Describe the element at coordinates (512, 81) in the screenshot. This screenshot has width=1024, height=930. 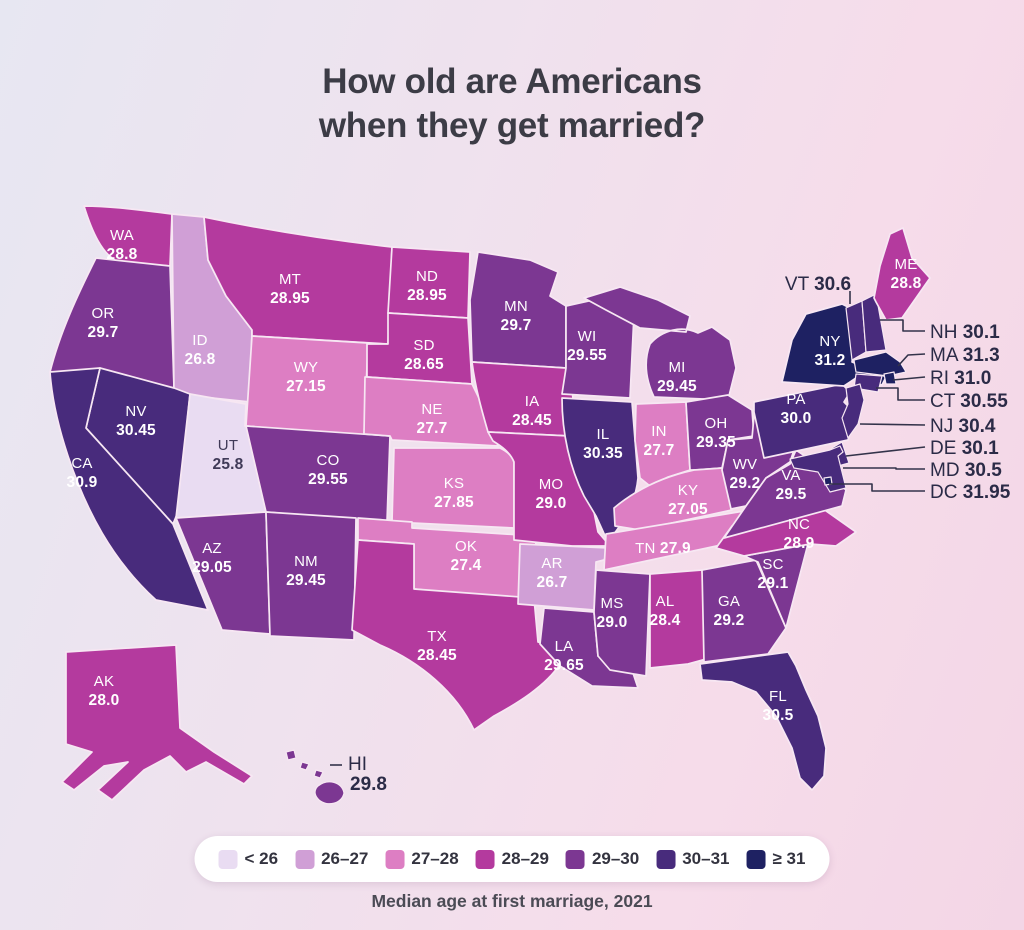
I see `title-line-1: How old are Americans` at that location.